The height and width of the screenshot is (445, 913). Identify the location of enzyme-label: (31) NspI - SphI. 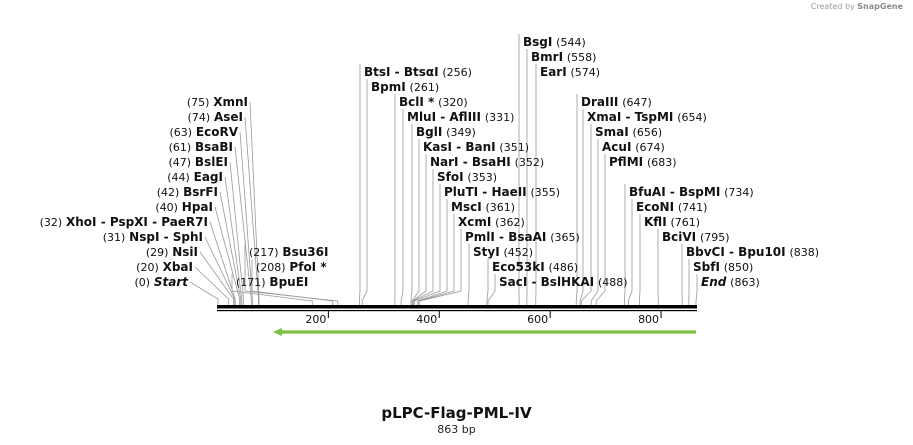
(153, 237).